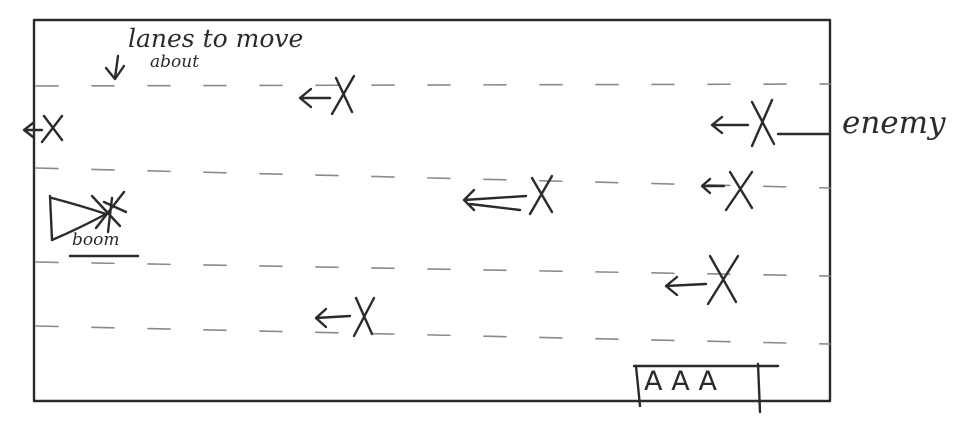 This screenshot has height=428, width=975. Describe the element at coordinates (216, 38) in the screenshot. I see `lanes-annotation: lanes to move` at that location.